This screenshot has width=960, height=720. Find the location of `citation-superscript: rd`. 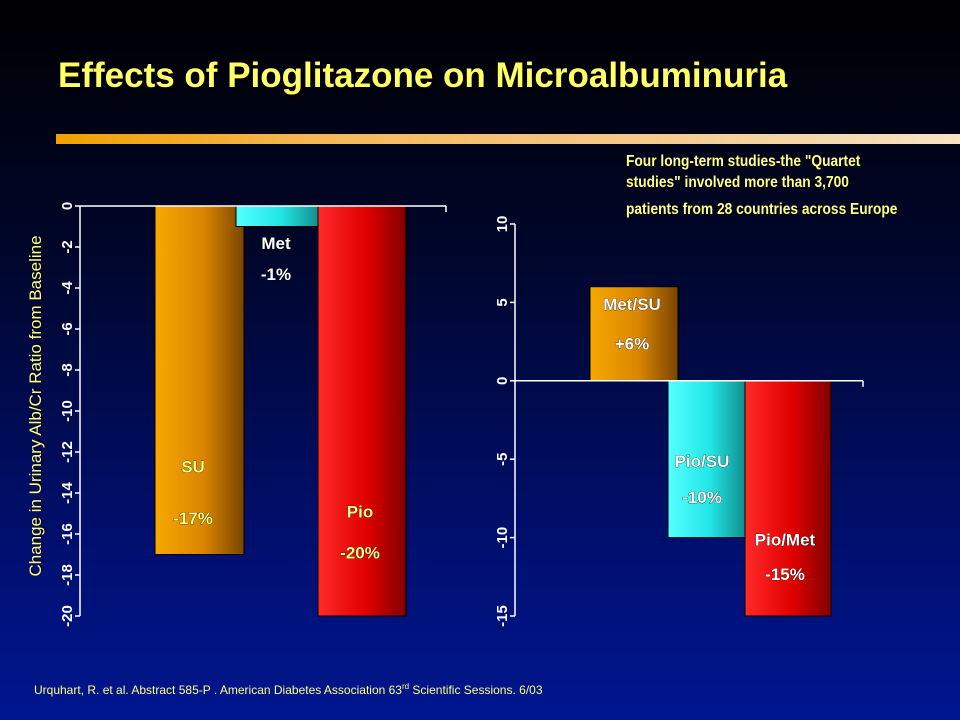

citation-superscript: rd is located at coordinates (405, 686).